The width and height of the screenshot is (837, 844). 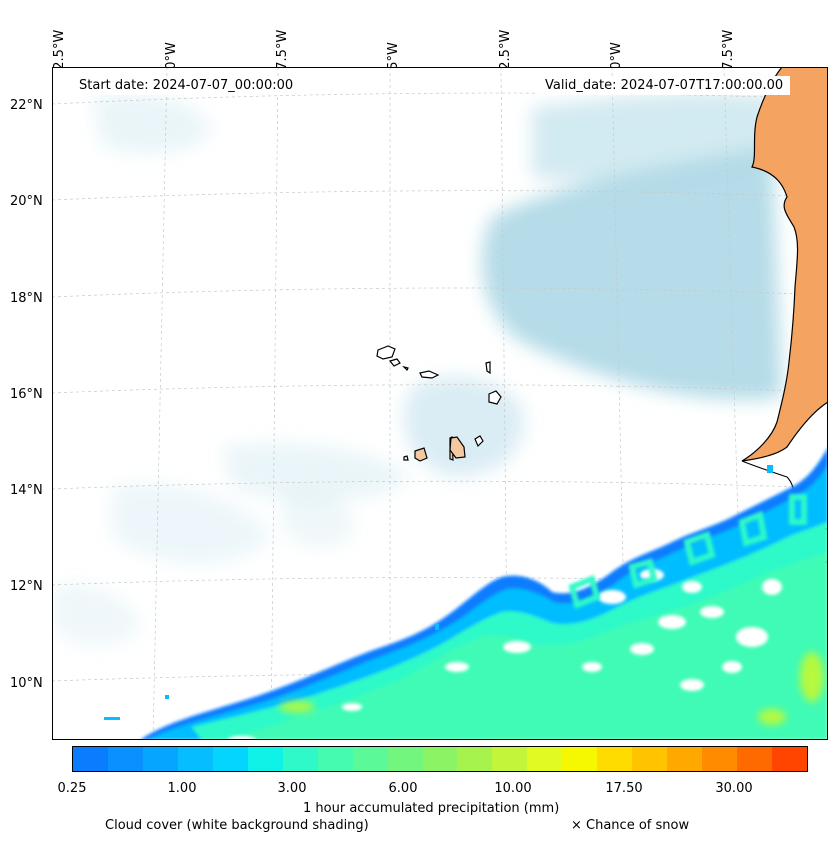 I want to click on colorbar-tick-10-00: 10.00, so click(x=513, y=788).